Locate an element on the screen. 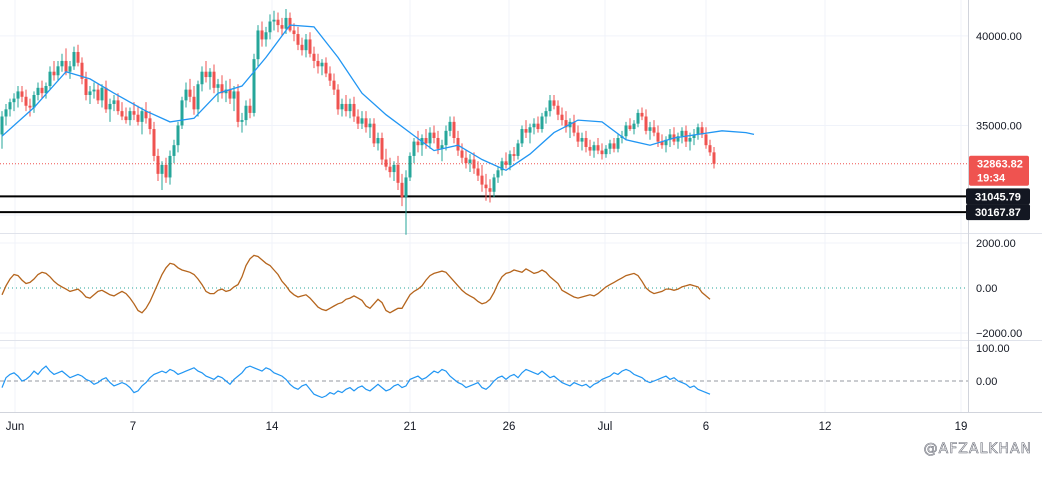  date-tick-label: 19 is located at coordinates (961, 427).